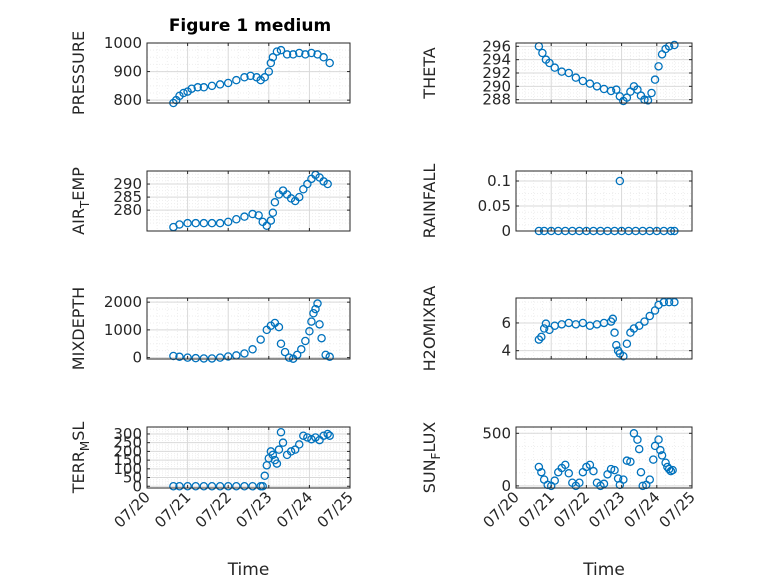  Describe the element at coordinates (506, 323) in the screenshot. I see `y-tick-label: 6` at that location.